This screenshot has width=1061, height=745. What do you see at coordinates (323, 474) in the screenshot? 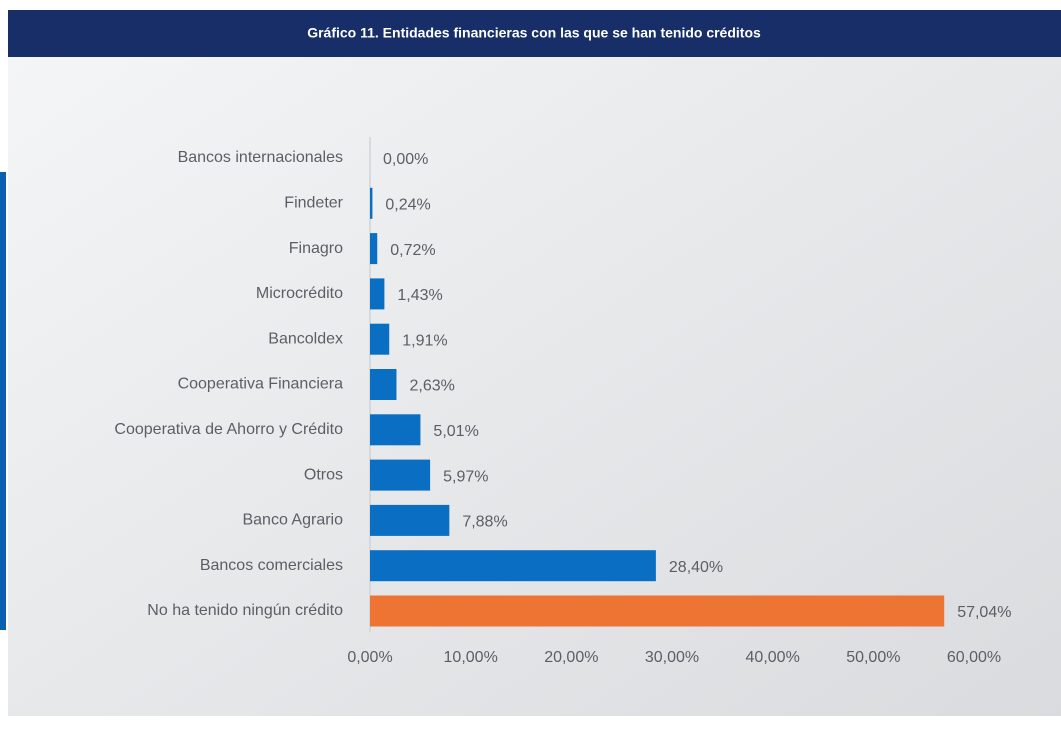
I see `category-label: Otros` at bounding box center [323, 474].